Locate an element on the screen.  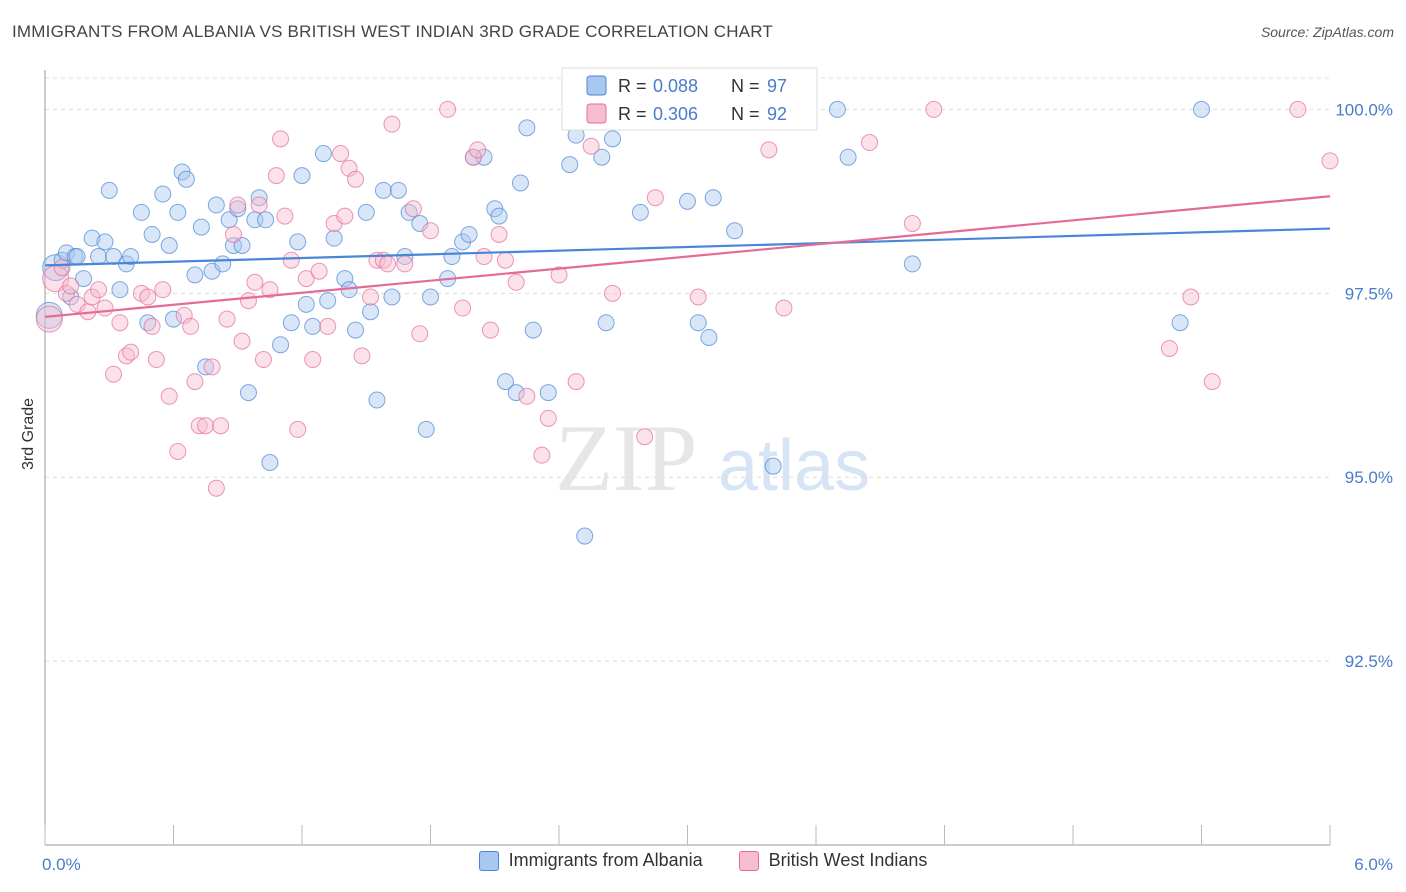
stats-r-label: R = is located at coordinates (632, 86).